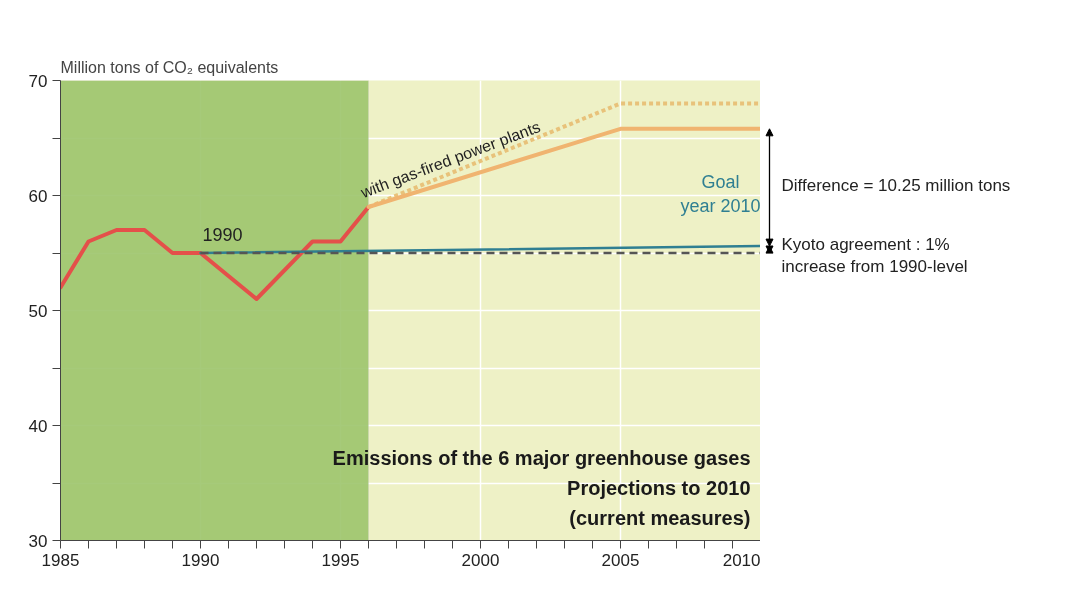  Describe the element at coordinates (60, 560) in the screenshot. I see `x-tick-label: 1985` at that location.